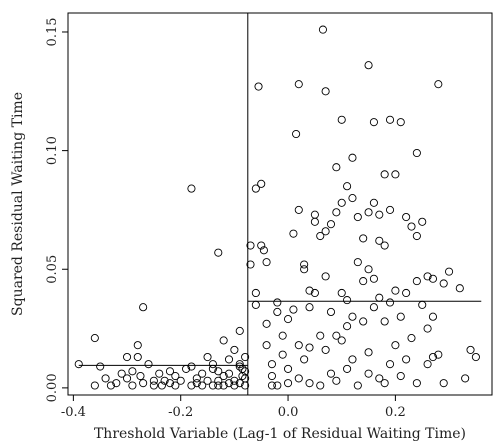  What do you see at coordinates (52, 32) in the screenshot?
I see `y-tick-label: 0.15` at bounding box center [52, 32].